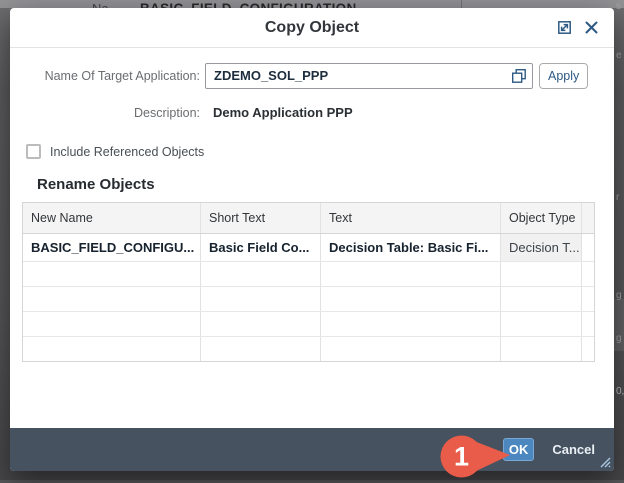 The height and width of the screenshot is (483, 624). I want to click on target-application-label: Name Of Target Application:, so click(122, 76).